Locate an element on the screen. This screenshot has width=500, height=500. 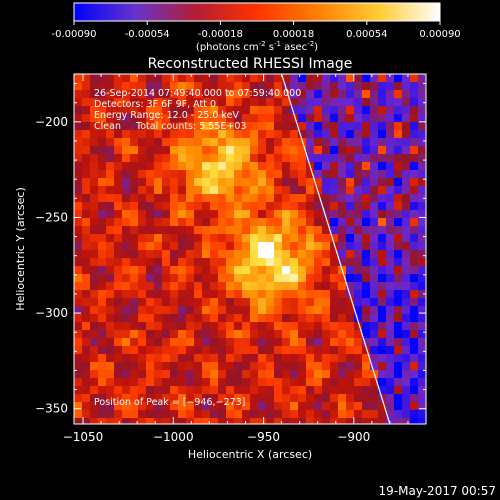
colorbar is located at coordinates (257, 12).